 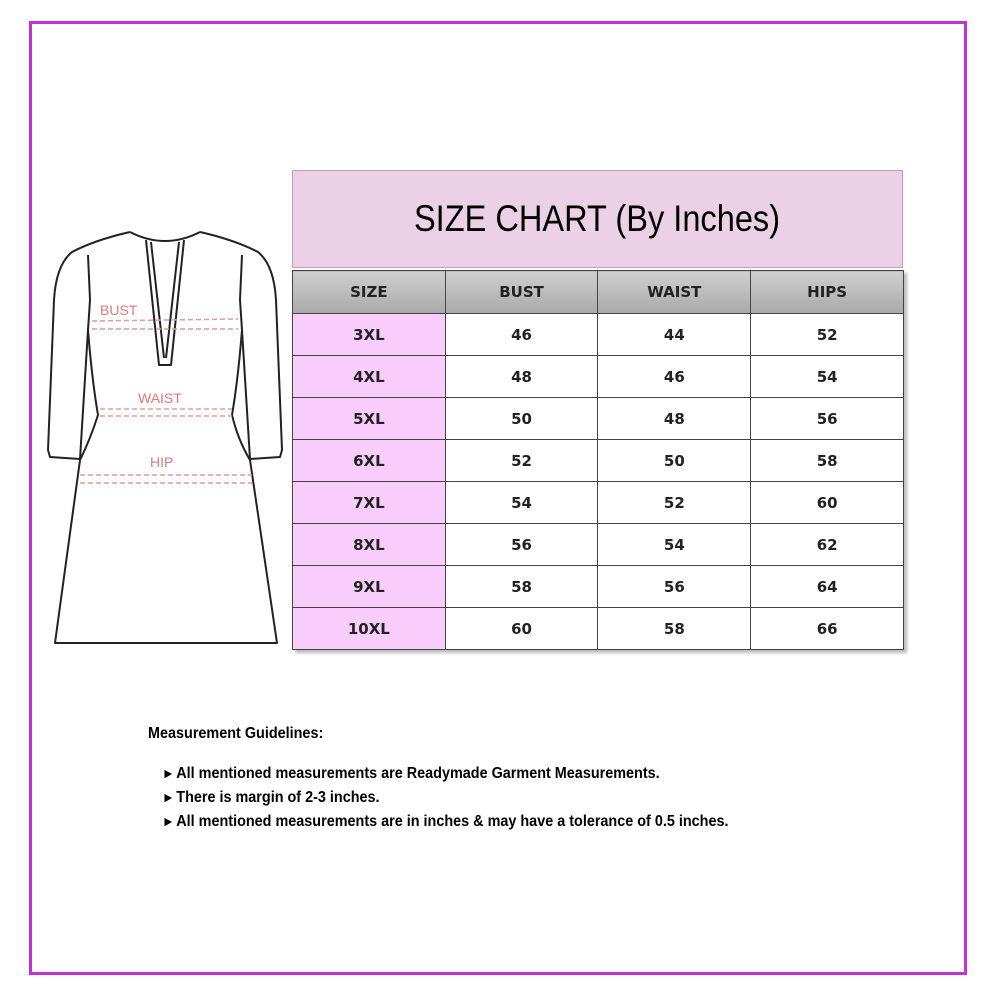 What do you see at coordinates (521, 586) in the screenshot?
I see `cell-bust: 58` at bounding box center [521, 586].